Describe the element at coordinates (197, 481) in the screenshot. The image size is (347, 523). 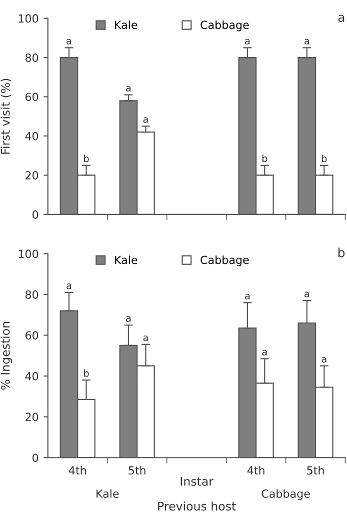
I see `x-axis-title: Instar` at that location.